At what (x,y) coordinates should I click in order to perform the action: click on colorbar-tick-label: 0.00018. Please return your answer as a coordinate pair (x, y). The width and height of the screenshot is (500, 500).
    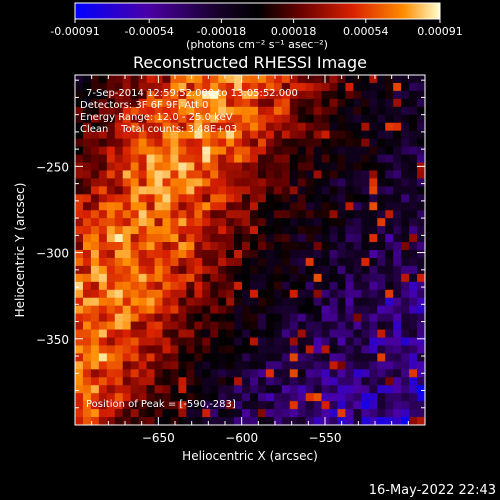
    Looking at the image, I should click on (294, 31).